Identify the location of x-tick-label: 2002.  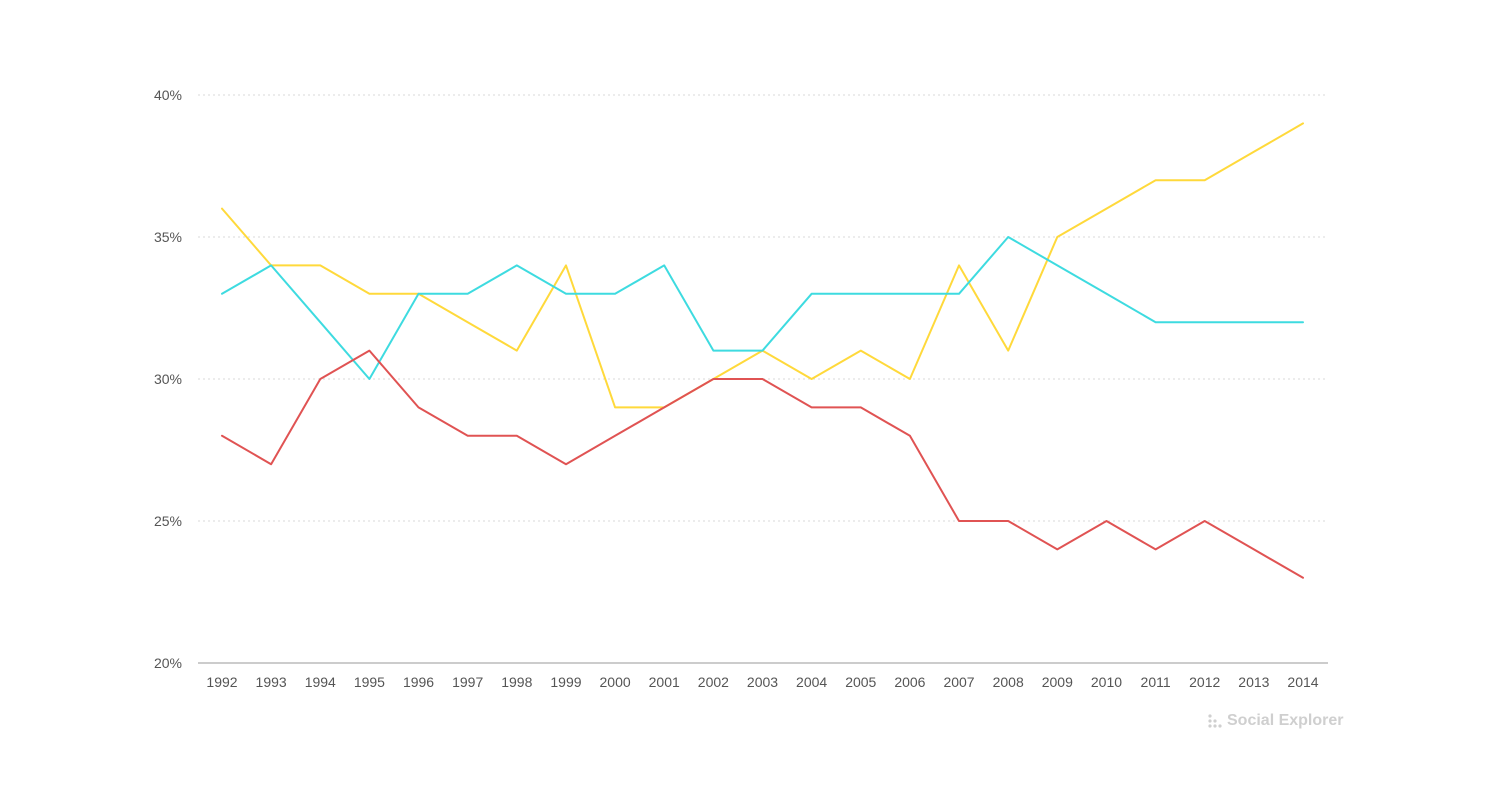
(713, 682).